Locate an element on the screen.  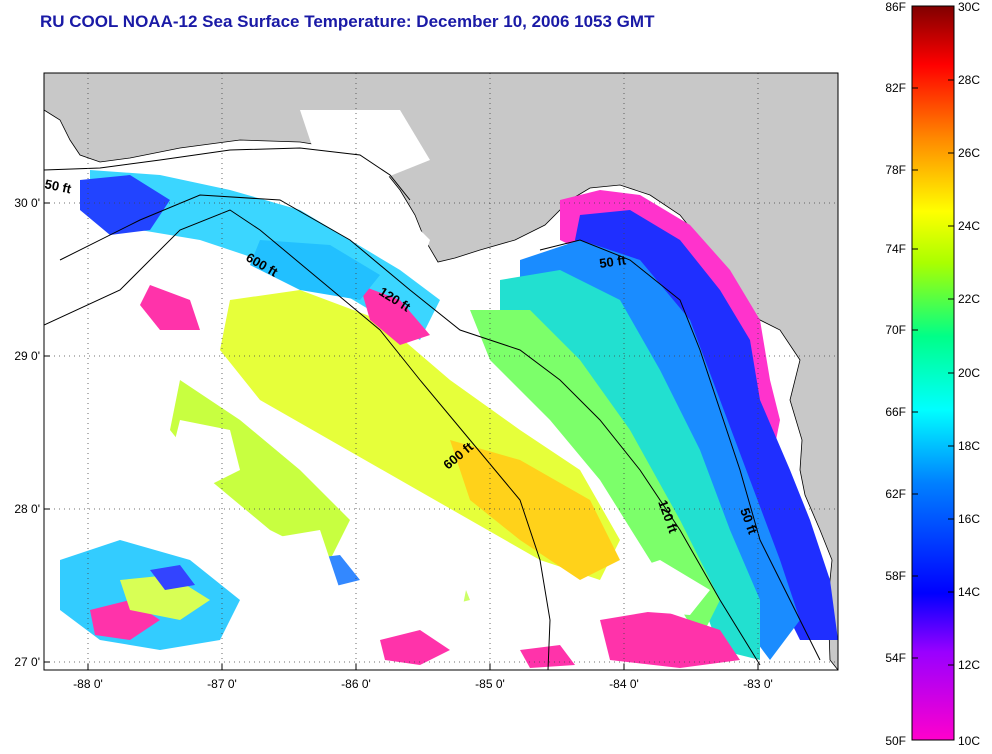
colorbar-f-label: 54F is located at coordinates (895, 658).